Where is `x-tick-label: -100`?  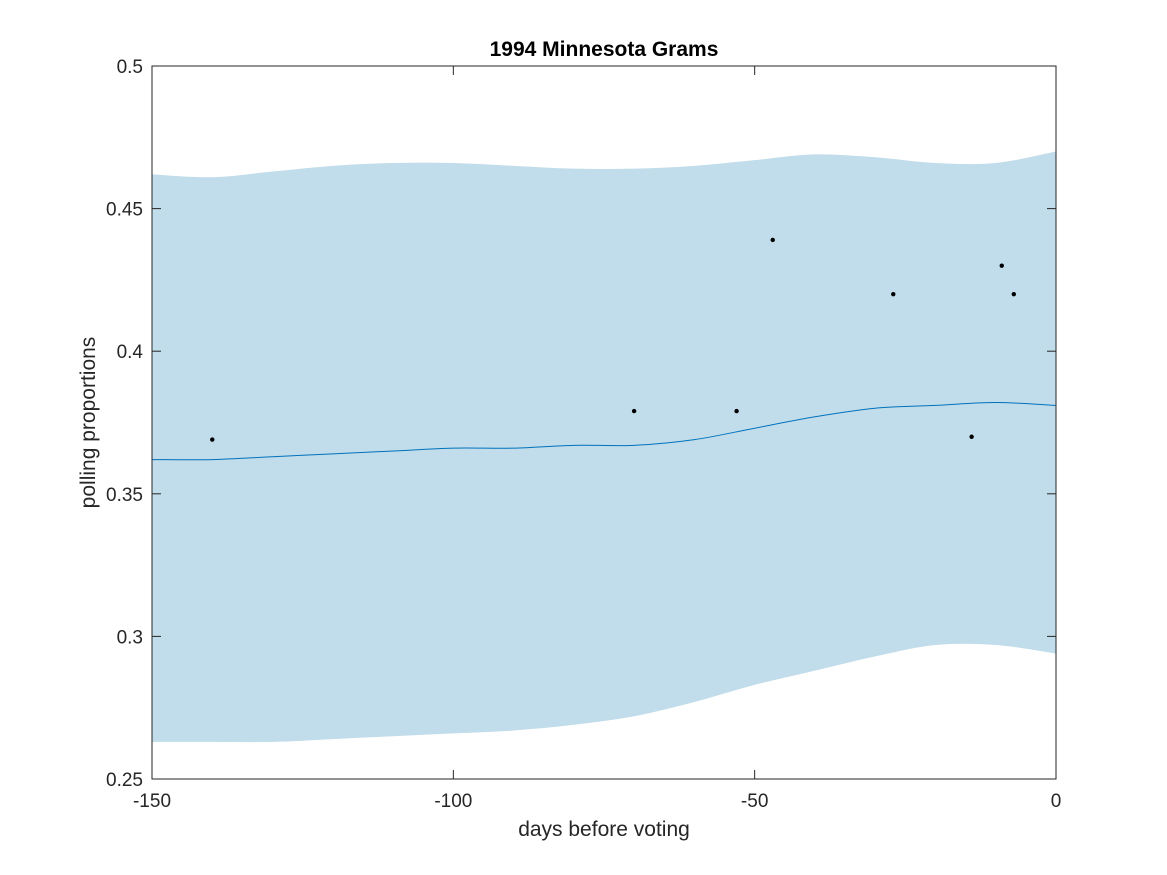
x-tick-label: -100 is located at coordinates (453, 801).